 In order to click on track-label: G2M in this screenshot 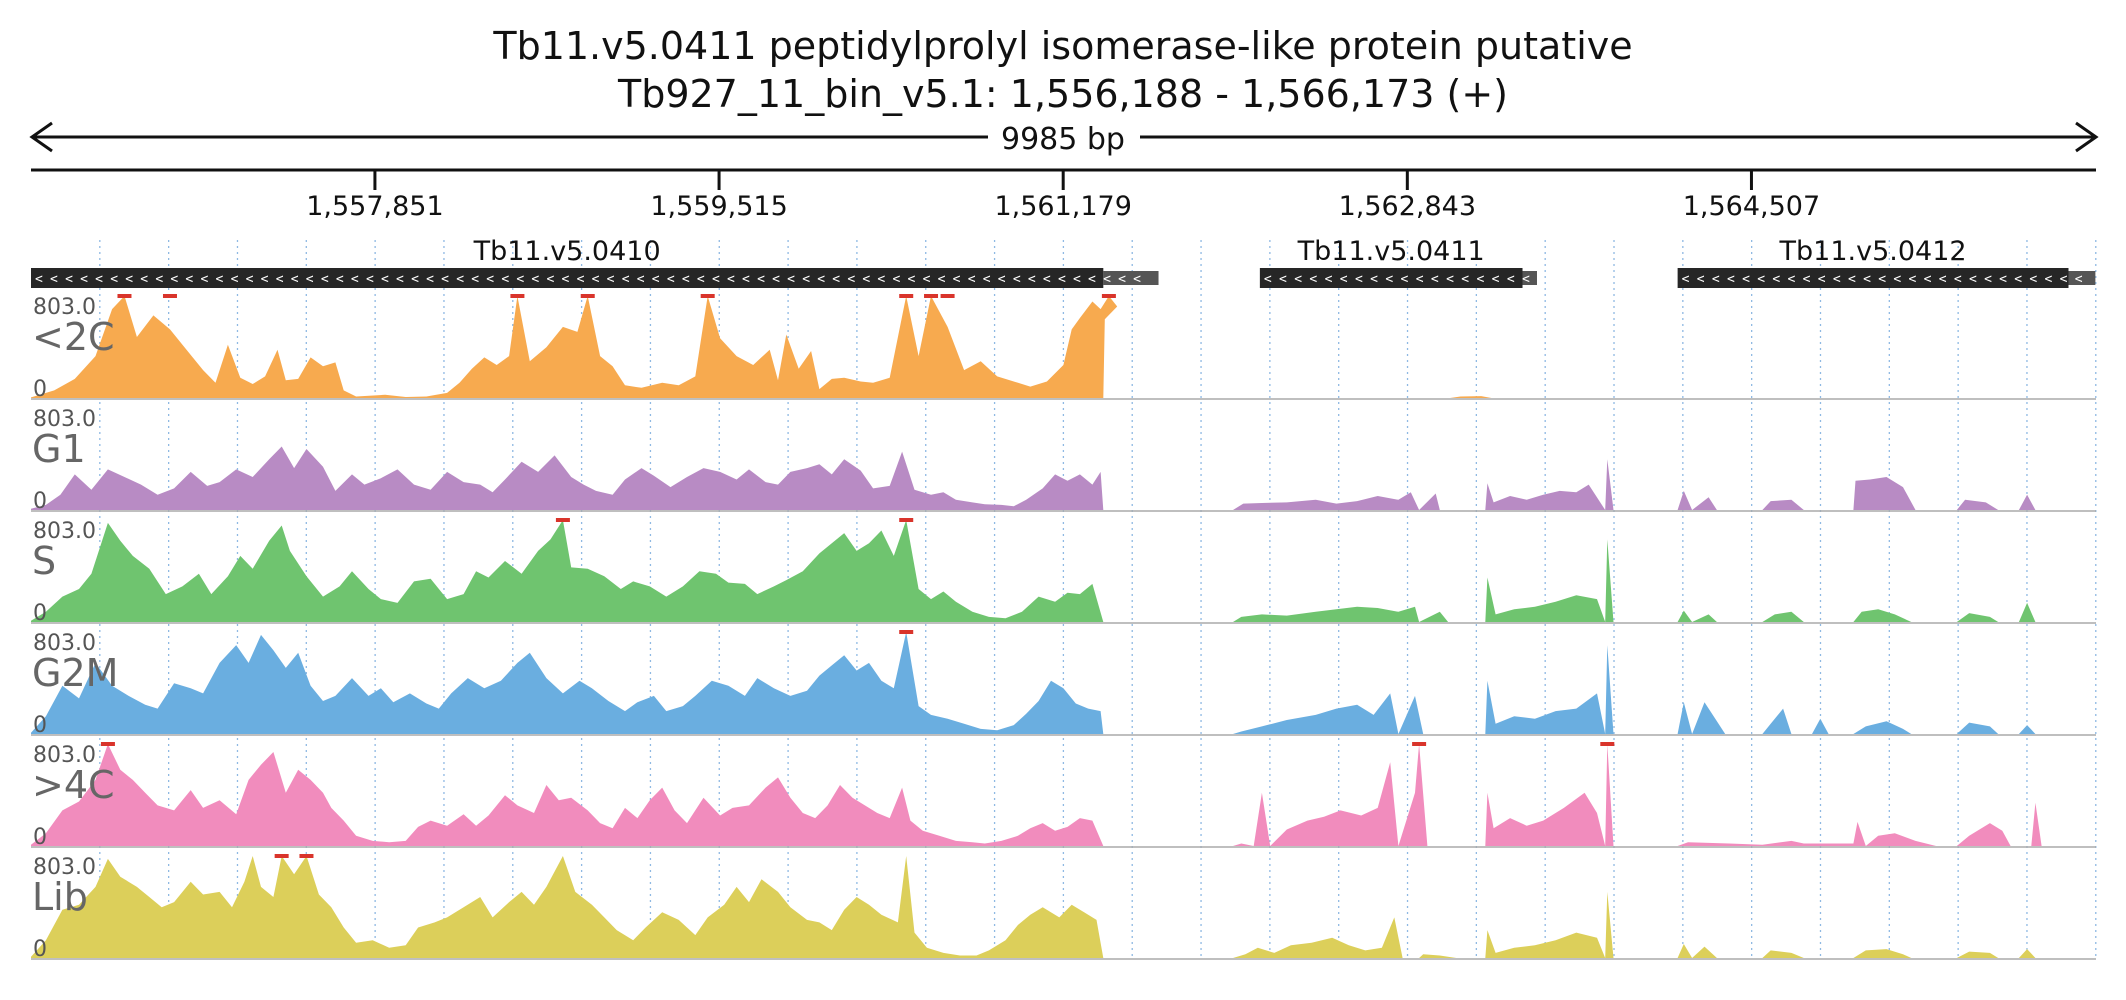, I will do `click(75, 673)`.